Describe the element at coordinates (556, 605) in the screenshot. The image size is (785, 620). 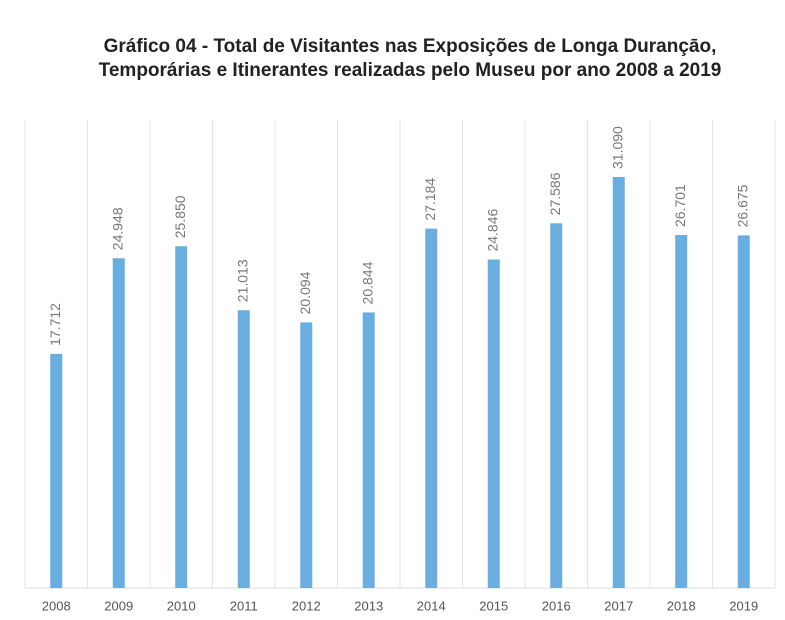
I see `x-tick-label: 2016` at that location.